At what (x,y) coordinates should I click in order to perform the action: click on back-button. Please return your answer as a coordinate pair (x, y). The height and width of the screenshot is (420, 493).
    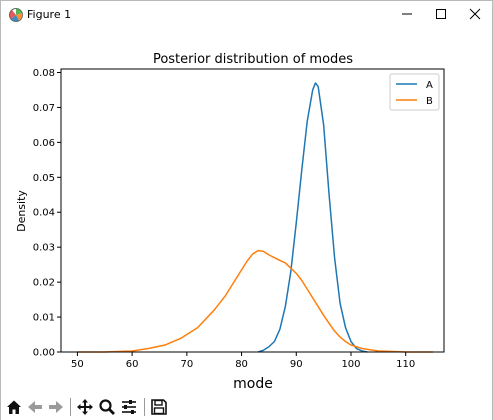
    Looking at the image, I should click on (35, 407).